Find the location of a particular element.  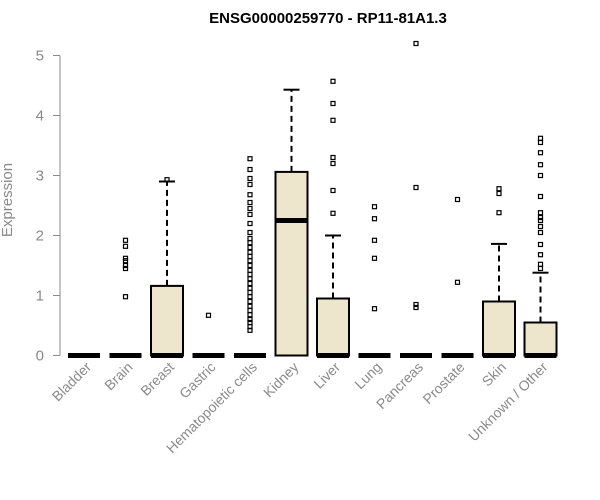

x-tick-label: Skin is located at coordinates (494, 374).